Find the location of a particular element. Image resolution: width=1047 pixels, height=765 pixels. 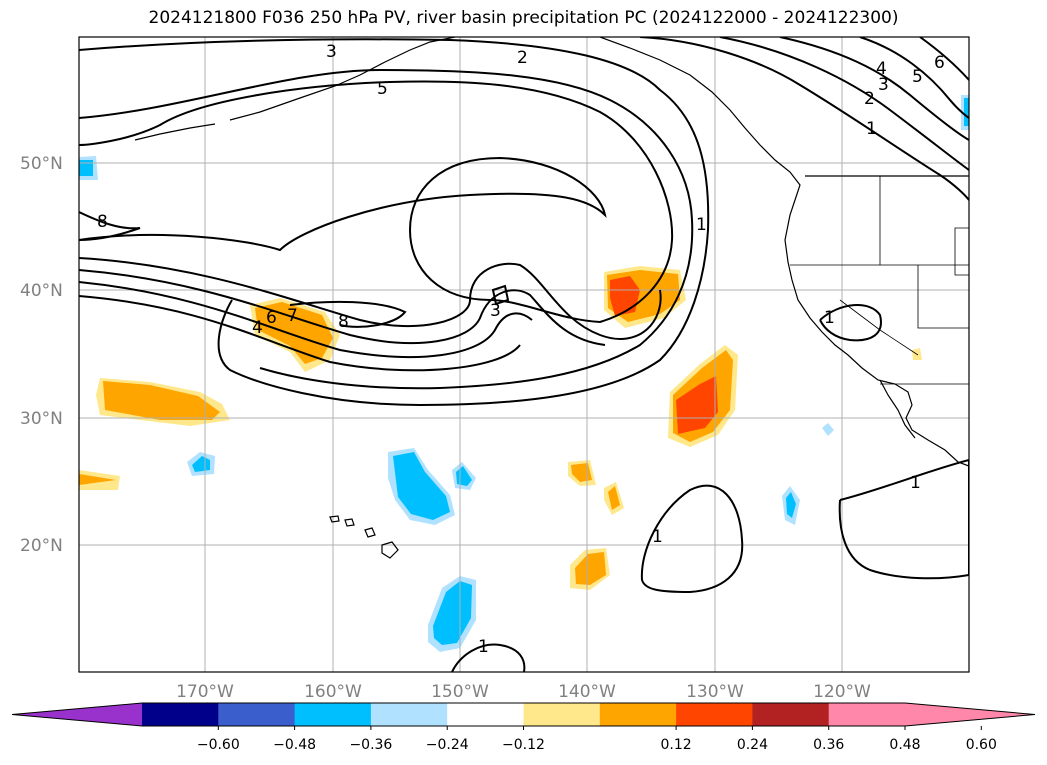

precip-region-offshore-mid-peak is located at coordinates (697, 405).